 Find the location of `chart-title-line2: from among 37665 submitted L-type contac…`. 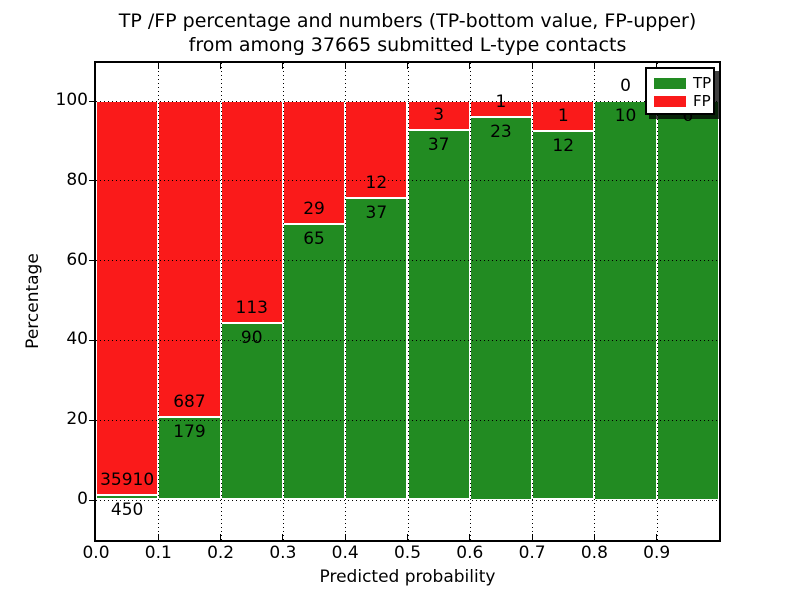

chart-title-line2: from among 37665 submitted L-type contac… is located at coordinates (407, 45).